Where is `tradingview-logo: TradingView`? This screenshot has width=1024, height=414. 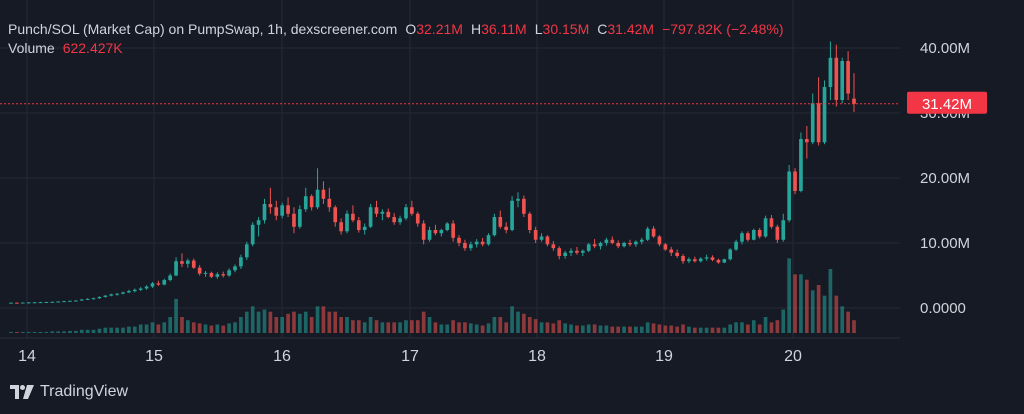
tradingview-logo: TradingView is located at coordinates (69, 392).